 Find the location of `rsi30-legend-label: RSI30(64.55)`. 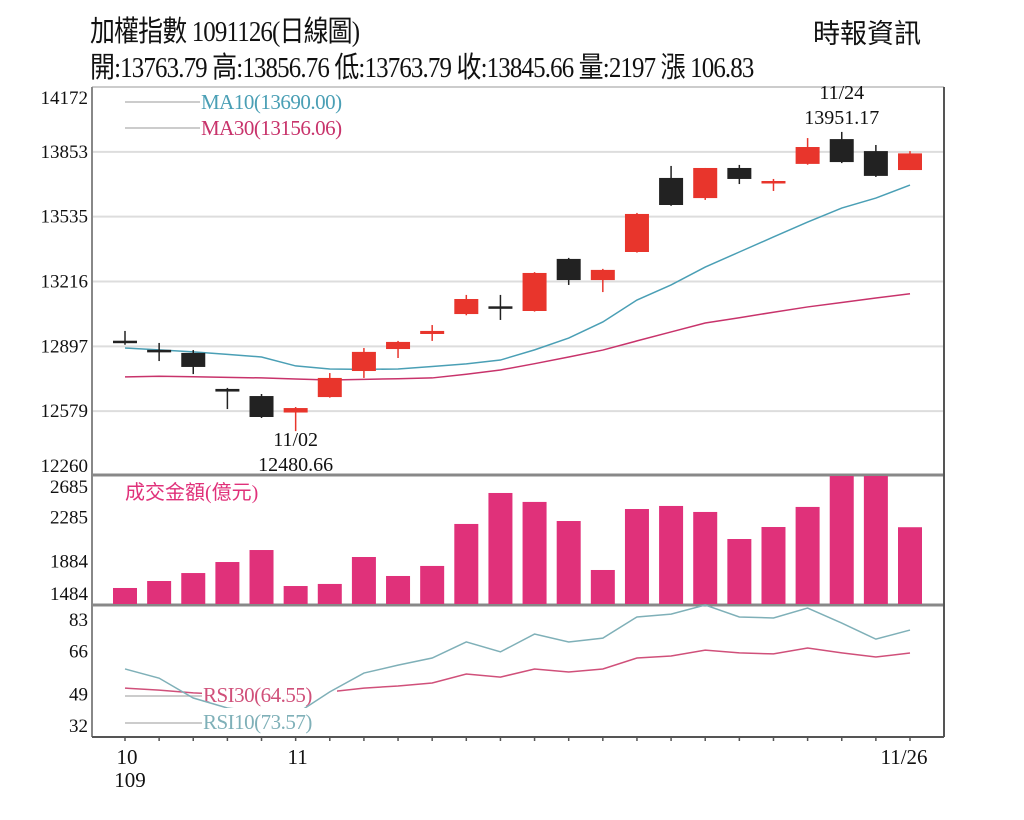

rsi30-legend-label: RSI30(64.55) is located at coordinates (257, 695).